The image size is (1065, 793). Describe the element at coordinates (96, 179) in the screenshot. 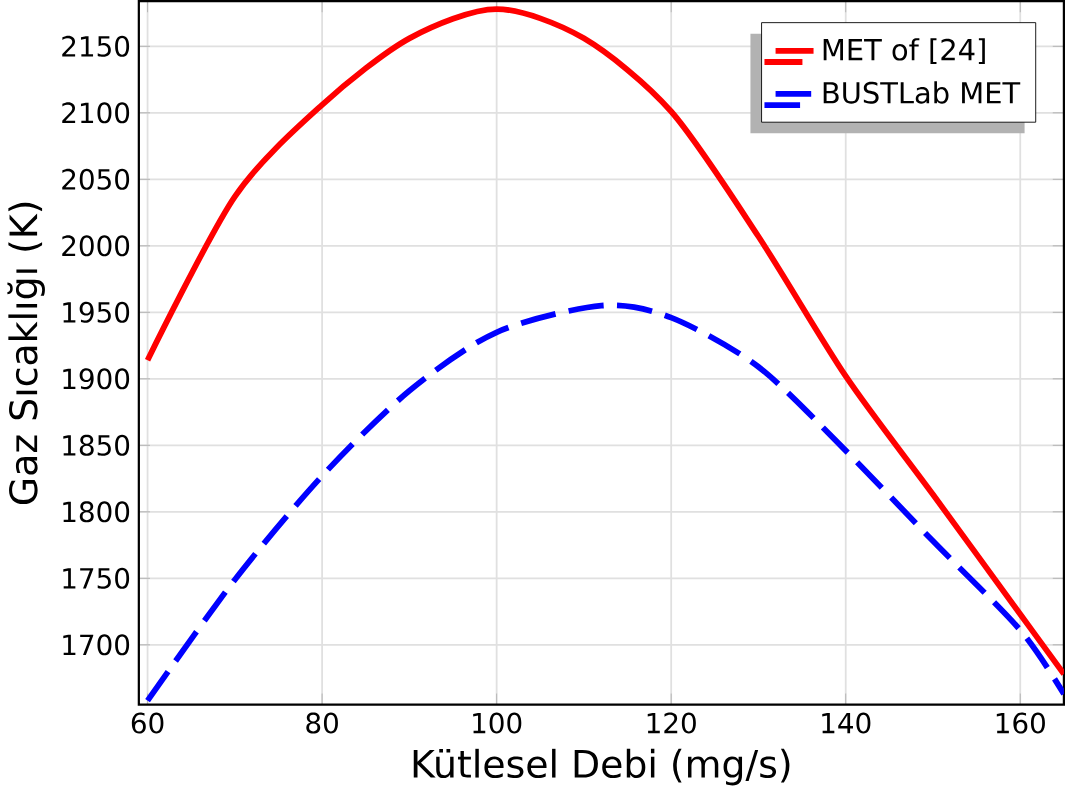

I see `y-tick-label: 2050` at that location.